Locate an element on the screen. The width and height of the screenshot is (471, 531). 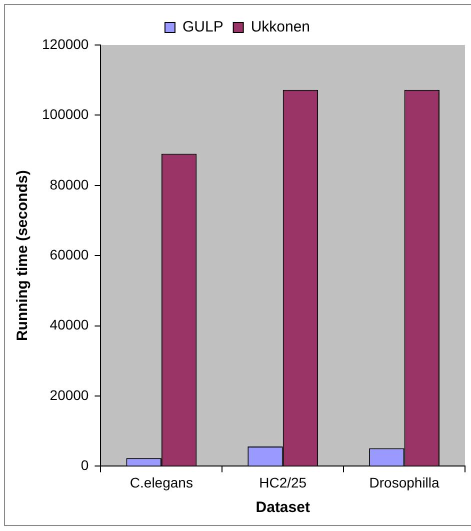
y-tick-label: 0 is located at coordinates (84, 465).